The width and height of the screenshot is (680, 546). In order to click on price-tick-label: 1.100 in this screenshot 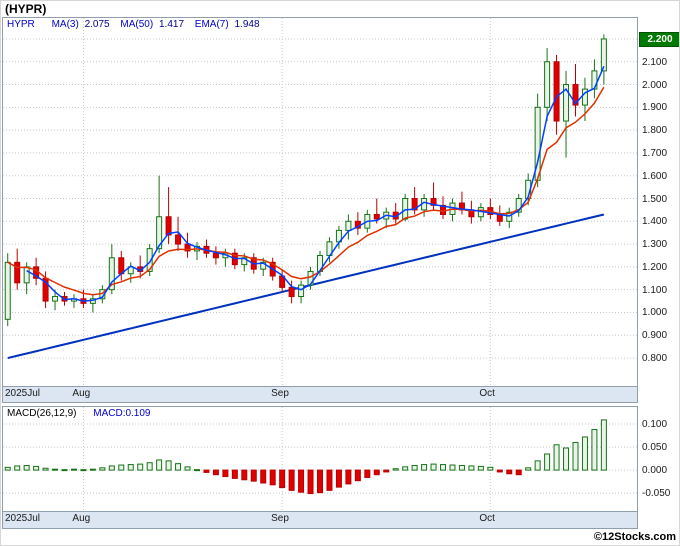, I will do `click(655, 290)`.